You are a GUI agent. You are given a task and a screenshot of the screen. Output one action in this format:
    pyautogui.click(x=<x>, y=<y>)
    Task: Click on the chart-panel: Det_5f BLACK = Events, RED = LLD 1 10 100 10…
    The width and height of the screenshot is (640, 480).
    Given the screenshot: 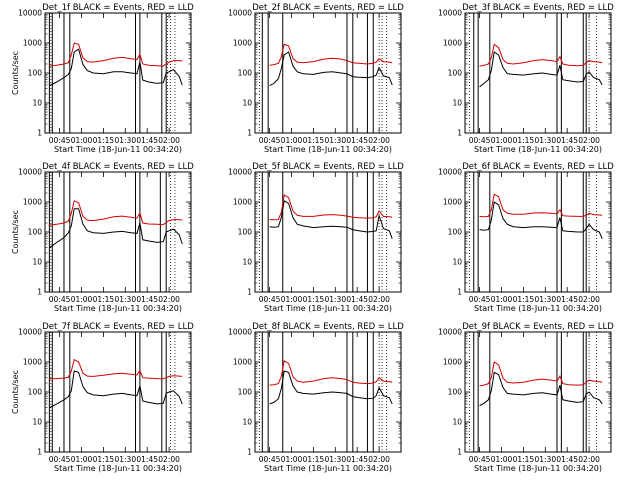 What is the action you would take?
    pyautogui.click(x=316, y=237)
    